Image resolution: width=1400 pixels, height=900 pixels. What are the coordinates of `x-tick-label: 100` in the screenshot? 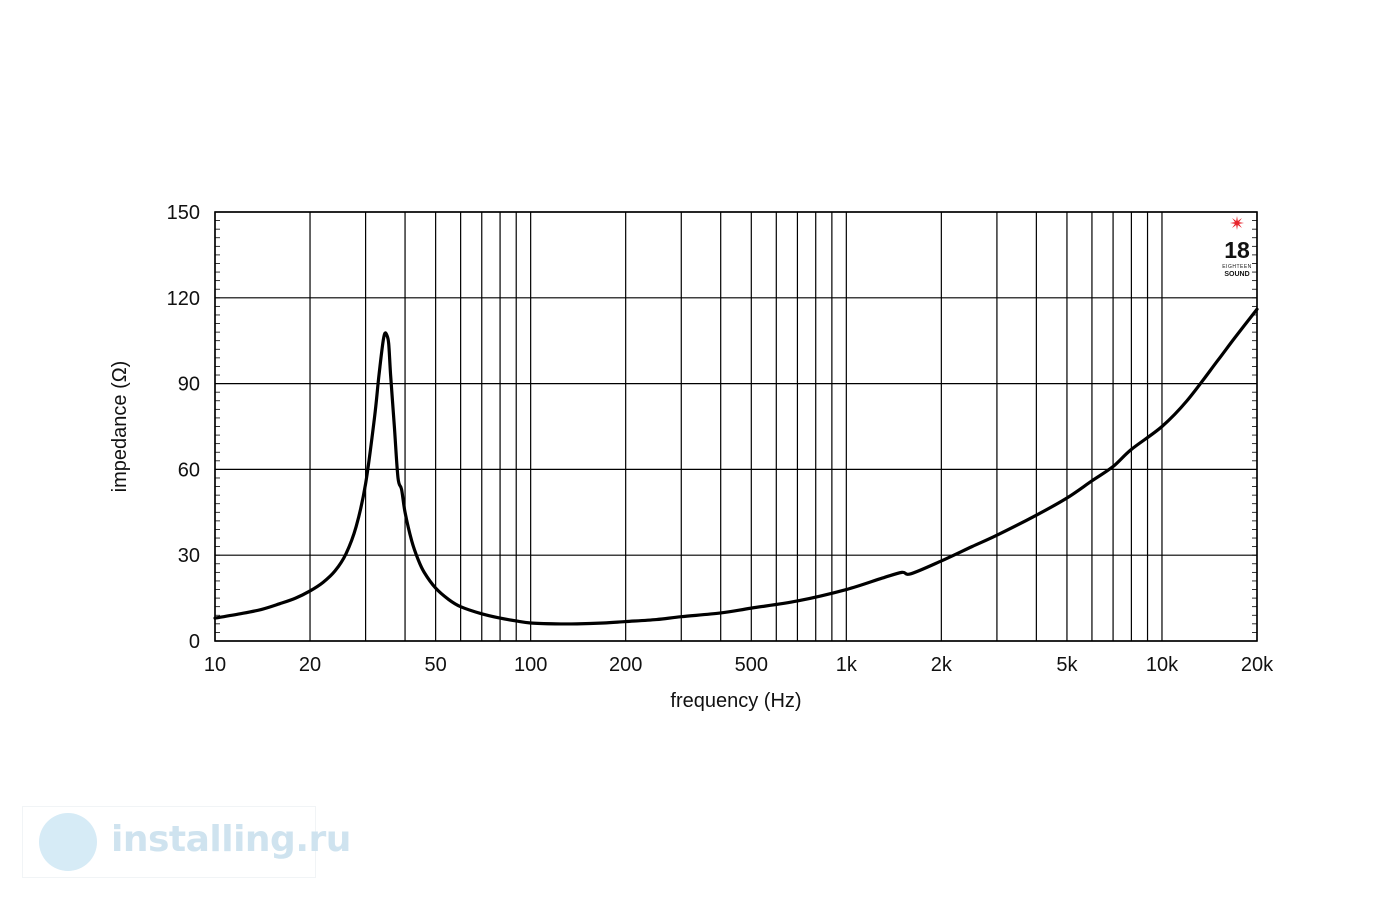 It's located at (530, 665).